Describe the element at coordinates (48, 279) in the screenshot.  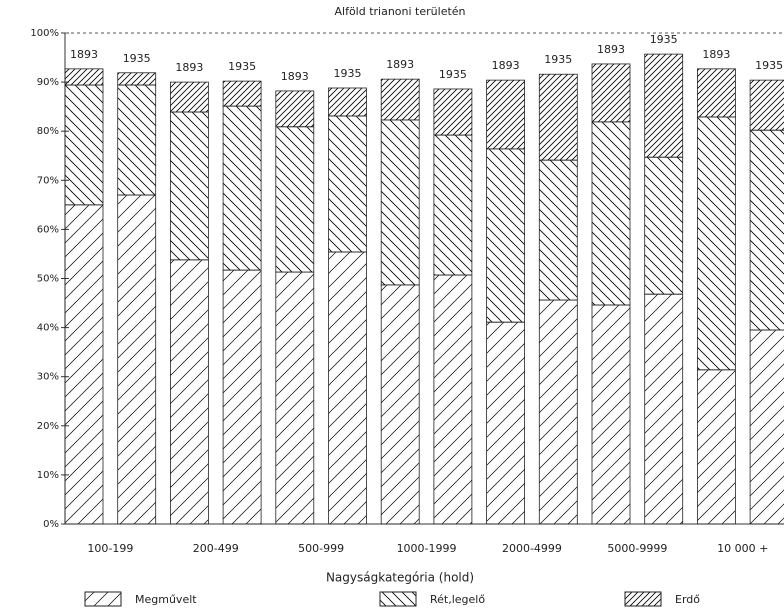
I see `y-tick-label: 50%` at that location.